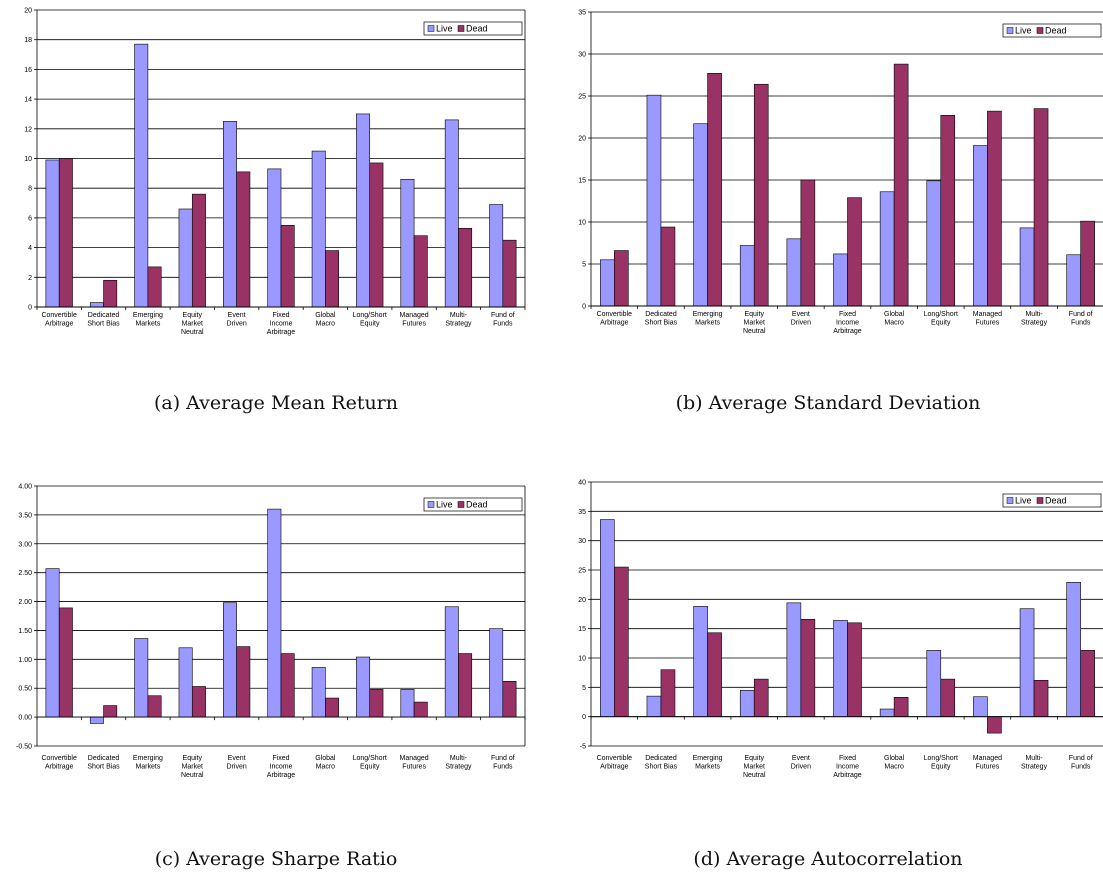 Image resolution: width=1103 pixels, height=892 pixels. I want to click on category-label: Event Driven, so click(801, 763).